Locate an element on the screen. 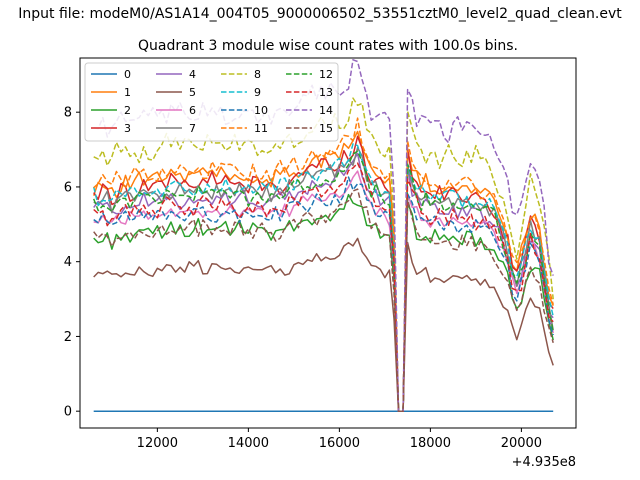  legend-label-11: 11 is located at coordinates (261, 128).